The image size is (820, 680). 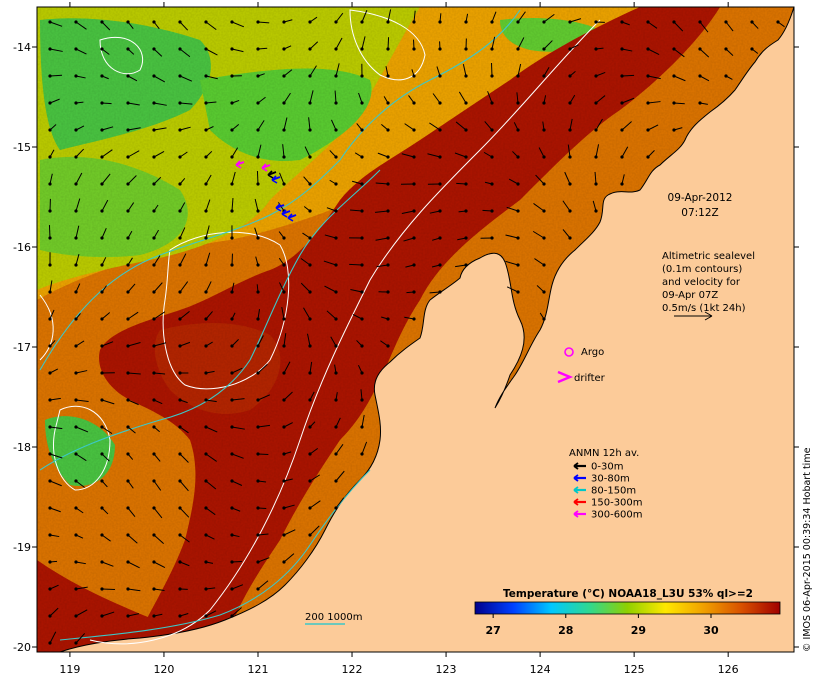 What do you see at coordinates (708, 316) in the screenshot?
I see `scale-arrowhead-icon` at bounding box center [708, 316].